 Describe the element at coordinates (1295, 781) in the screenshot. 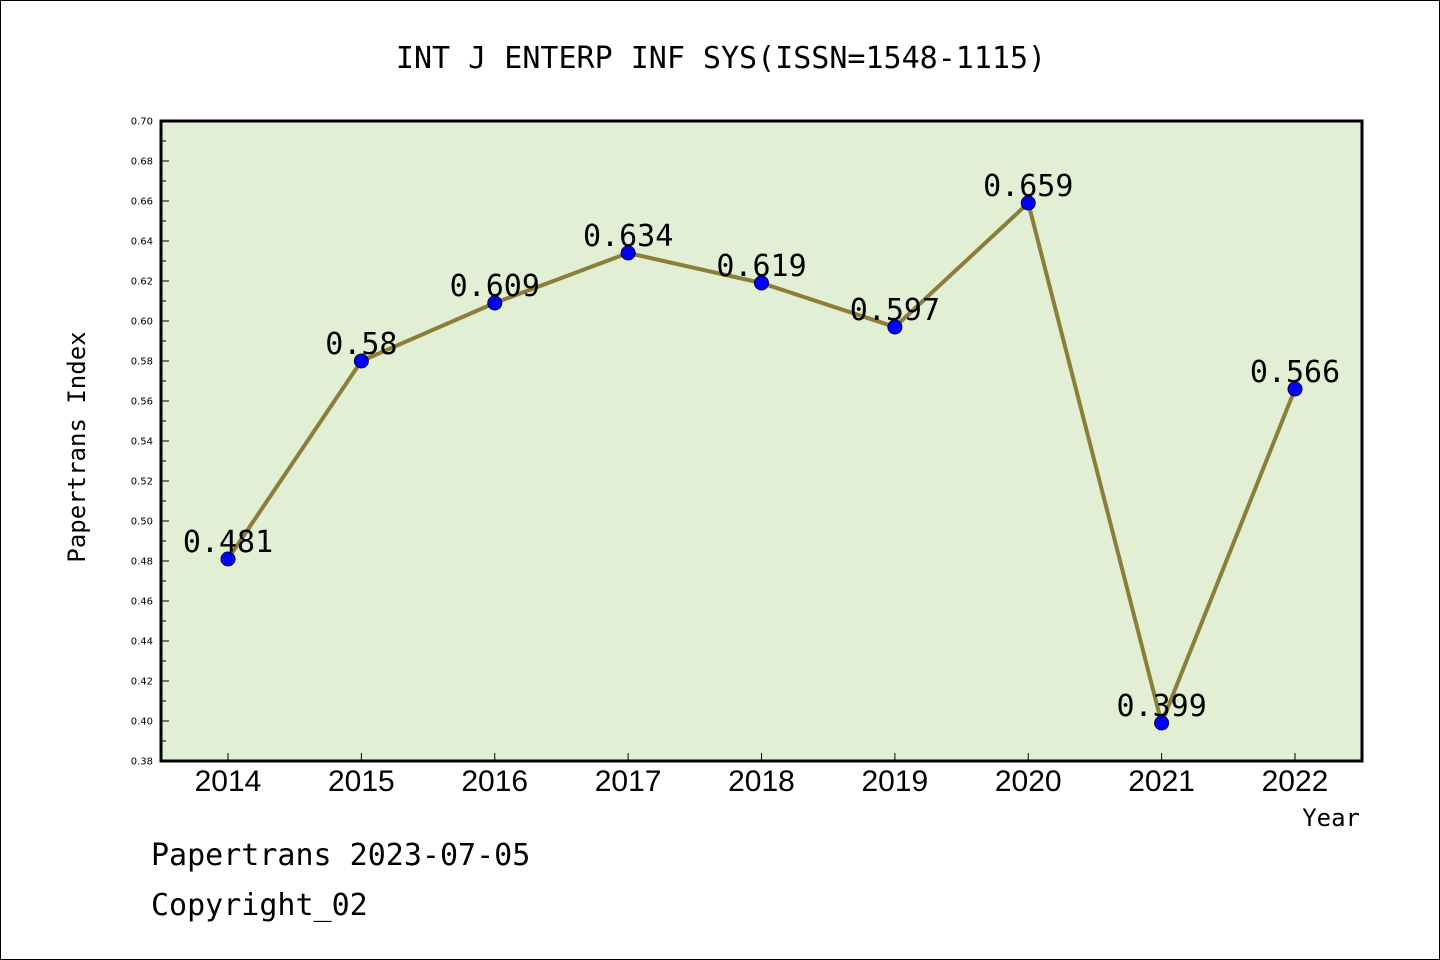

I see `x-tick-label: 2022` at that location.